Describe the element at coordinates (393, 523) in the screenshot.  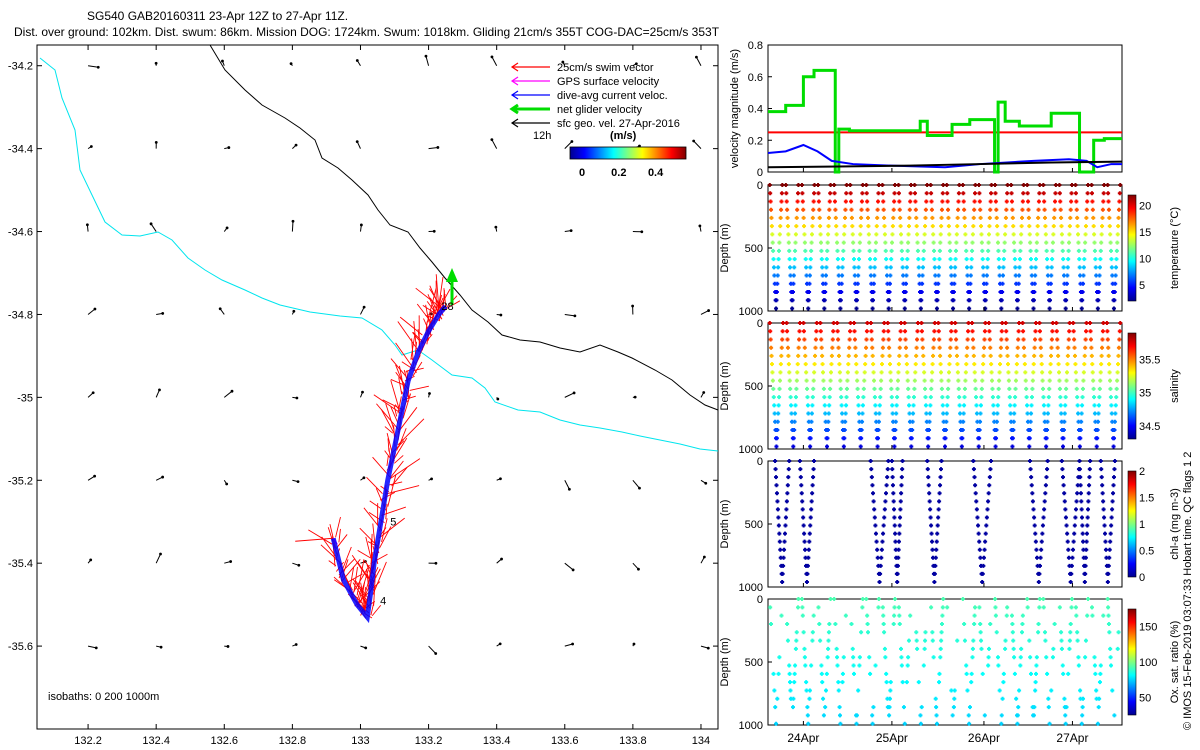
I see `track-label: 5` at that location.